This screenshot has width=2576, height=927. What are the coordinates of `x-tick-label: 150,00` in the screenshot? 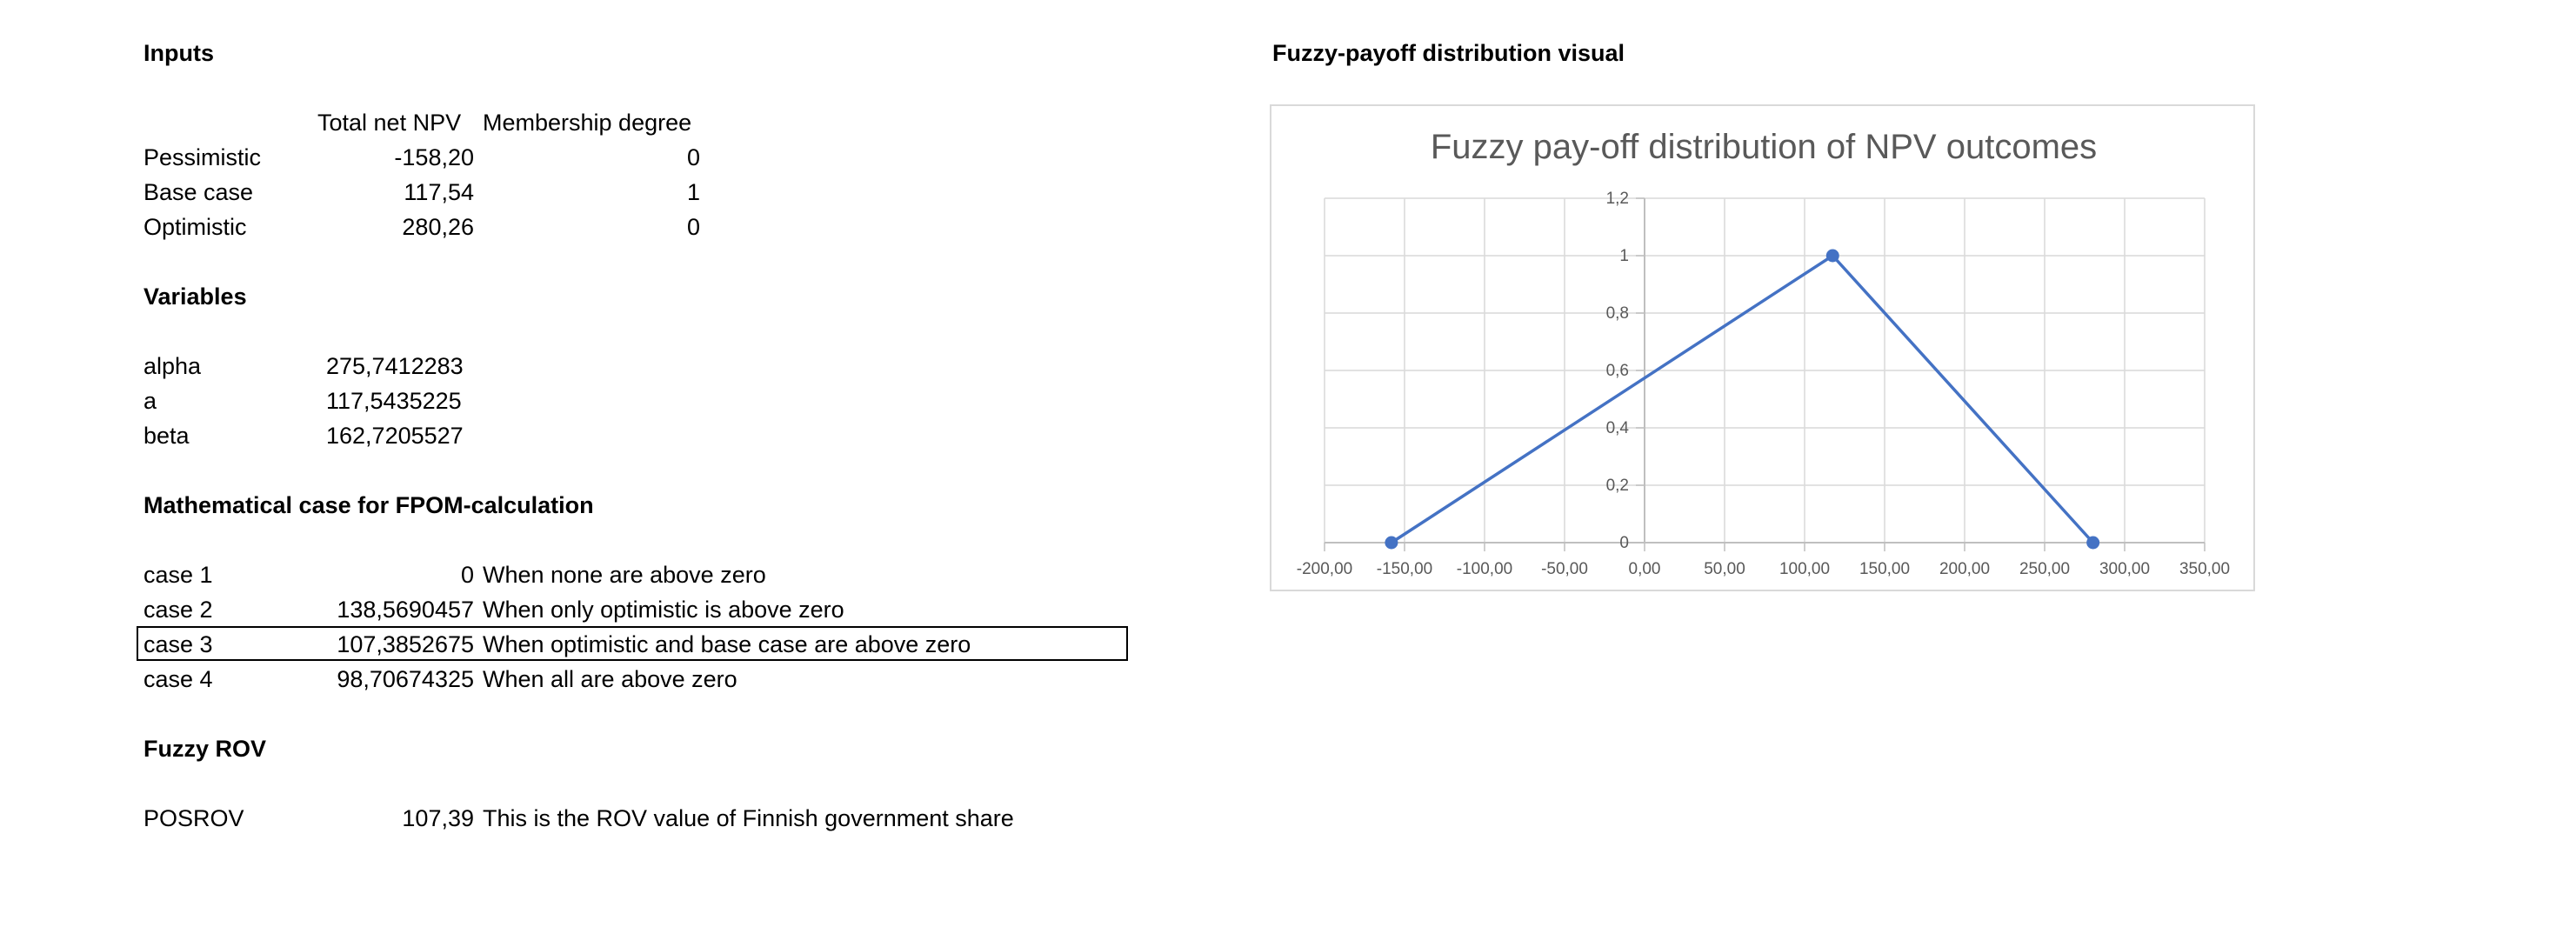 It's located at (1884, 569).